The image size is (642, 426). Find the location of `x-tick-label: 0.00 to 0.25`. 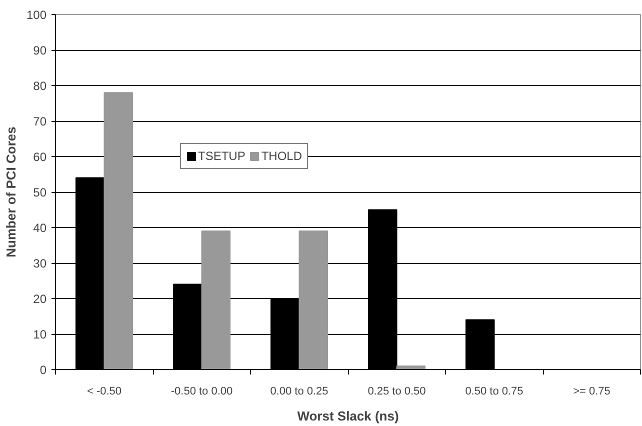

x-tick-label: 0.00 to 0.25 is located at coordinates (299, 392).